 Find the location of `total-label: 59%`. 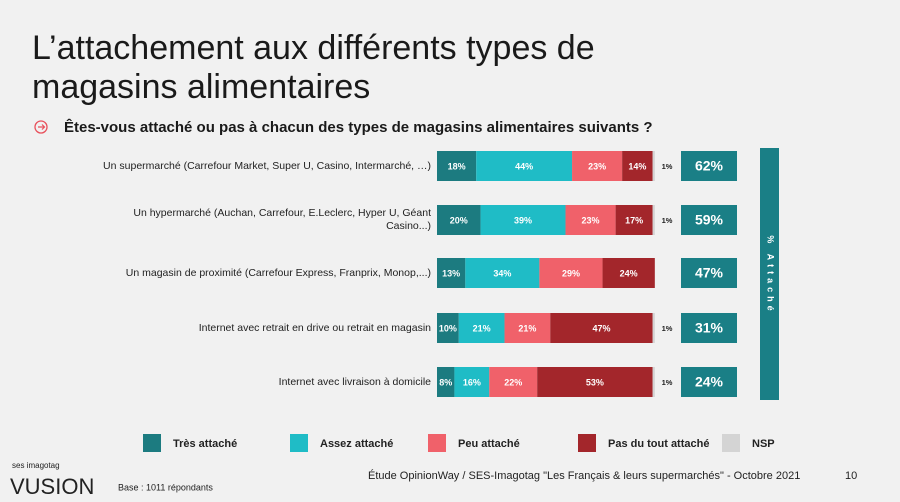

total-label: 59% is located at coordinates (709, 220).